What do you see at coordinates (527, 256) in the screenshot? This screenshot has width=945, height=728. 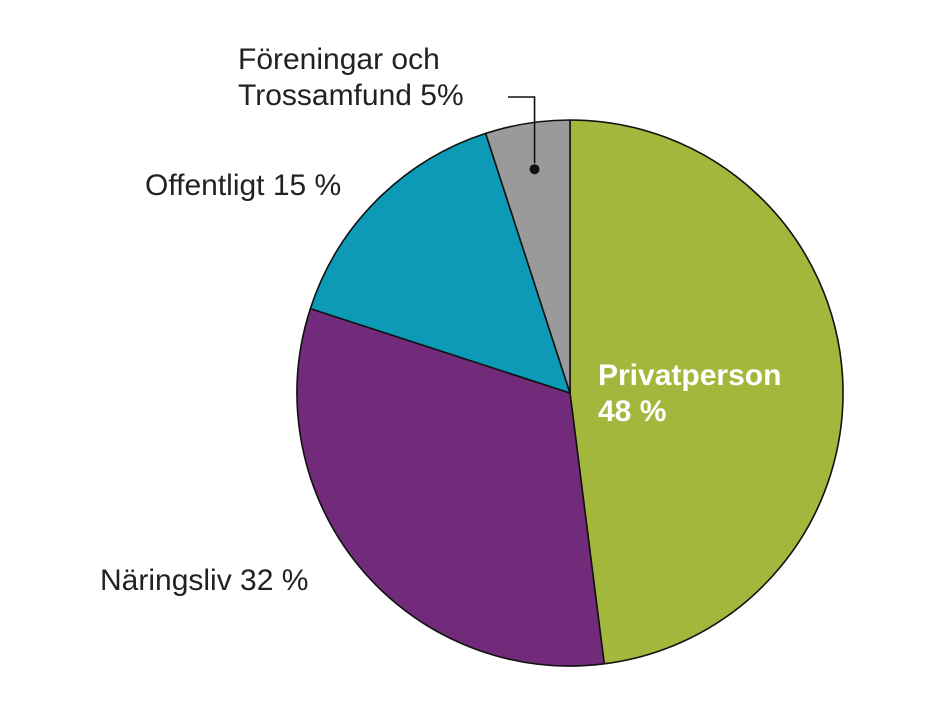 I see `pie-slice-föreningar-och-trossamfund` at bounding box center [527, 256].